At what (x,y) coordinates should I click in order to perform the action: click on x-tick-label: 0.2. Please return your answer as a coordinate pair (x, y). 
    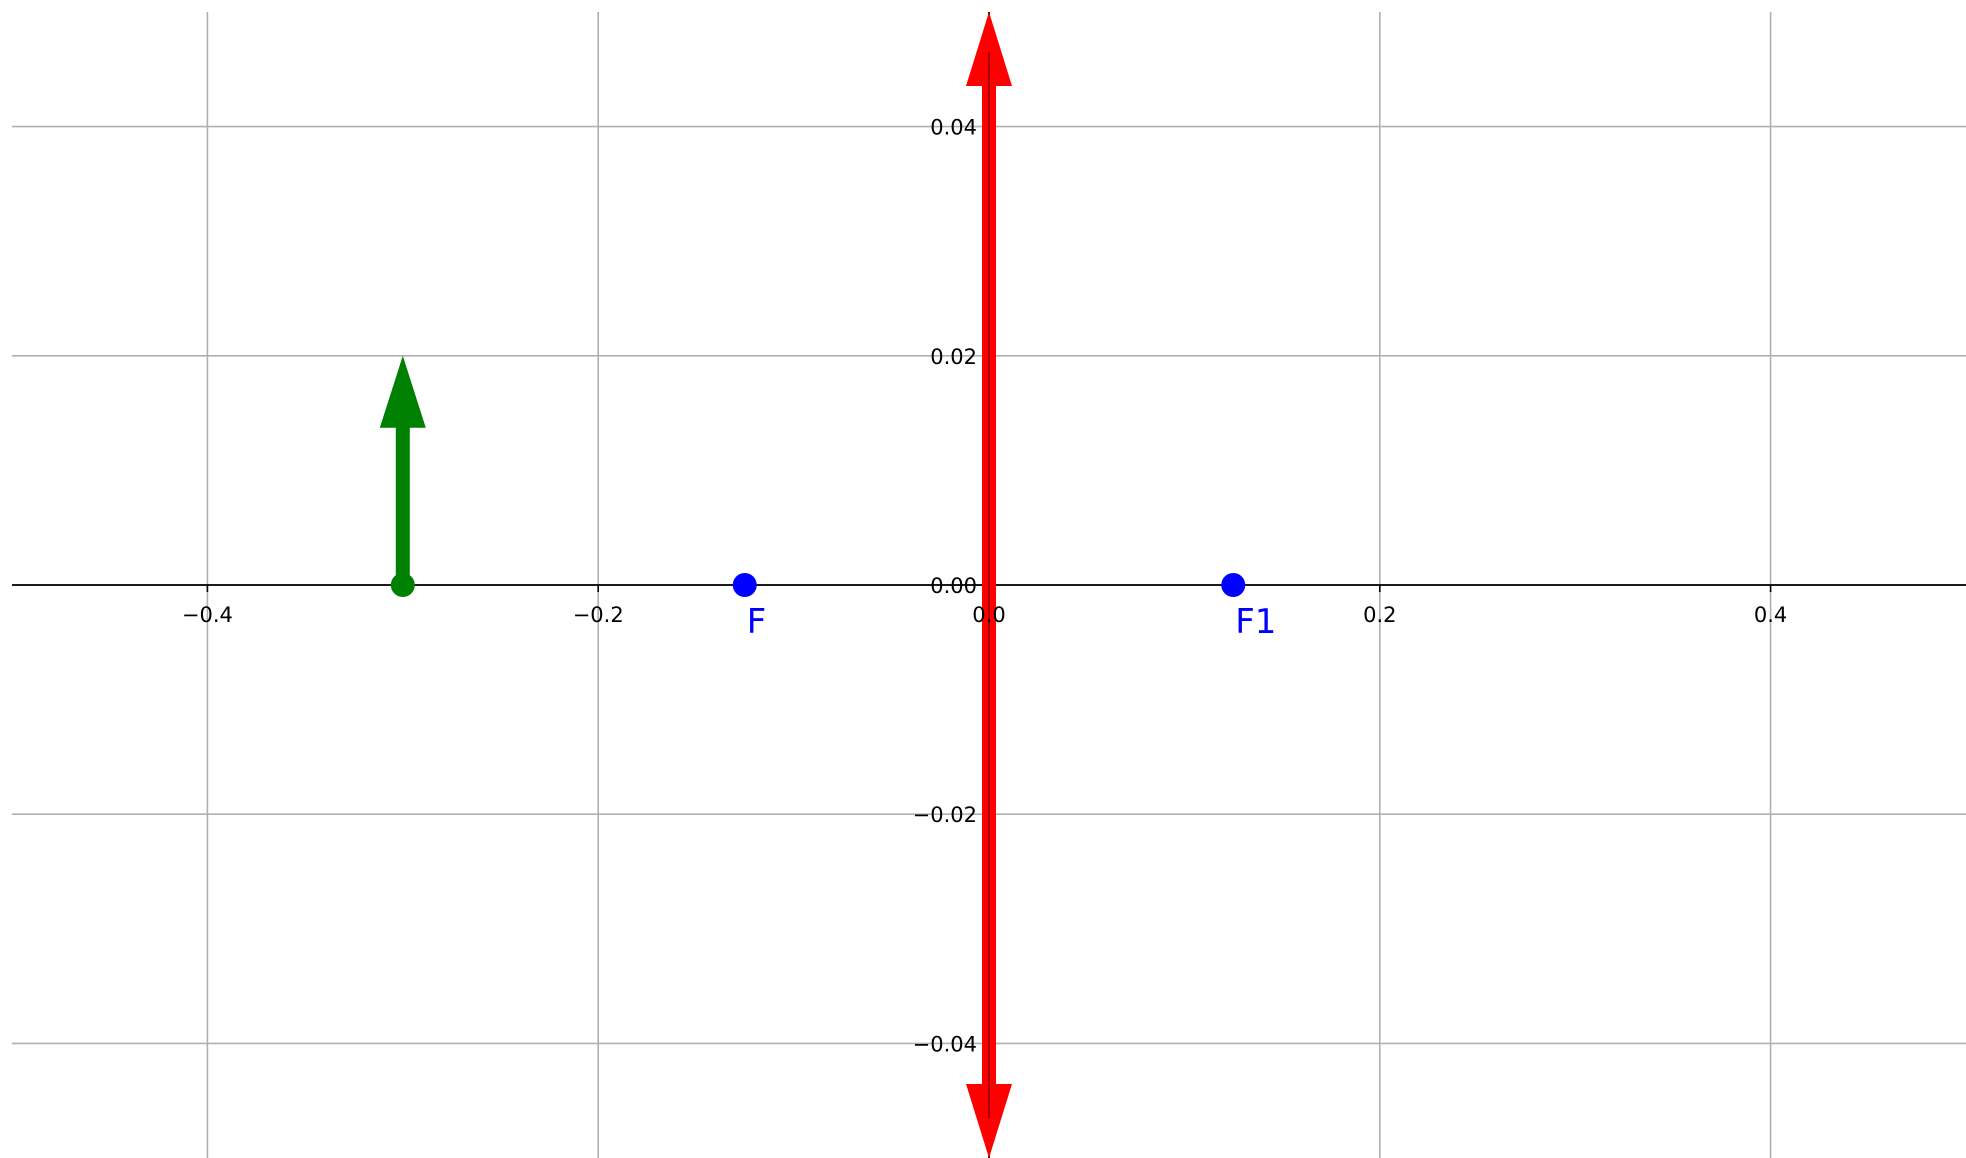
    Looking at the image, I should click on (1379, 615).